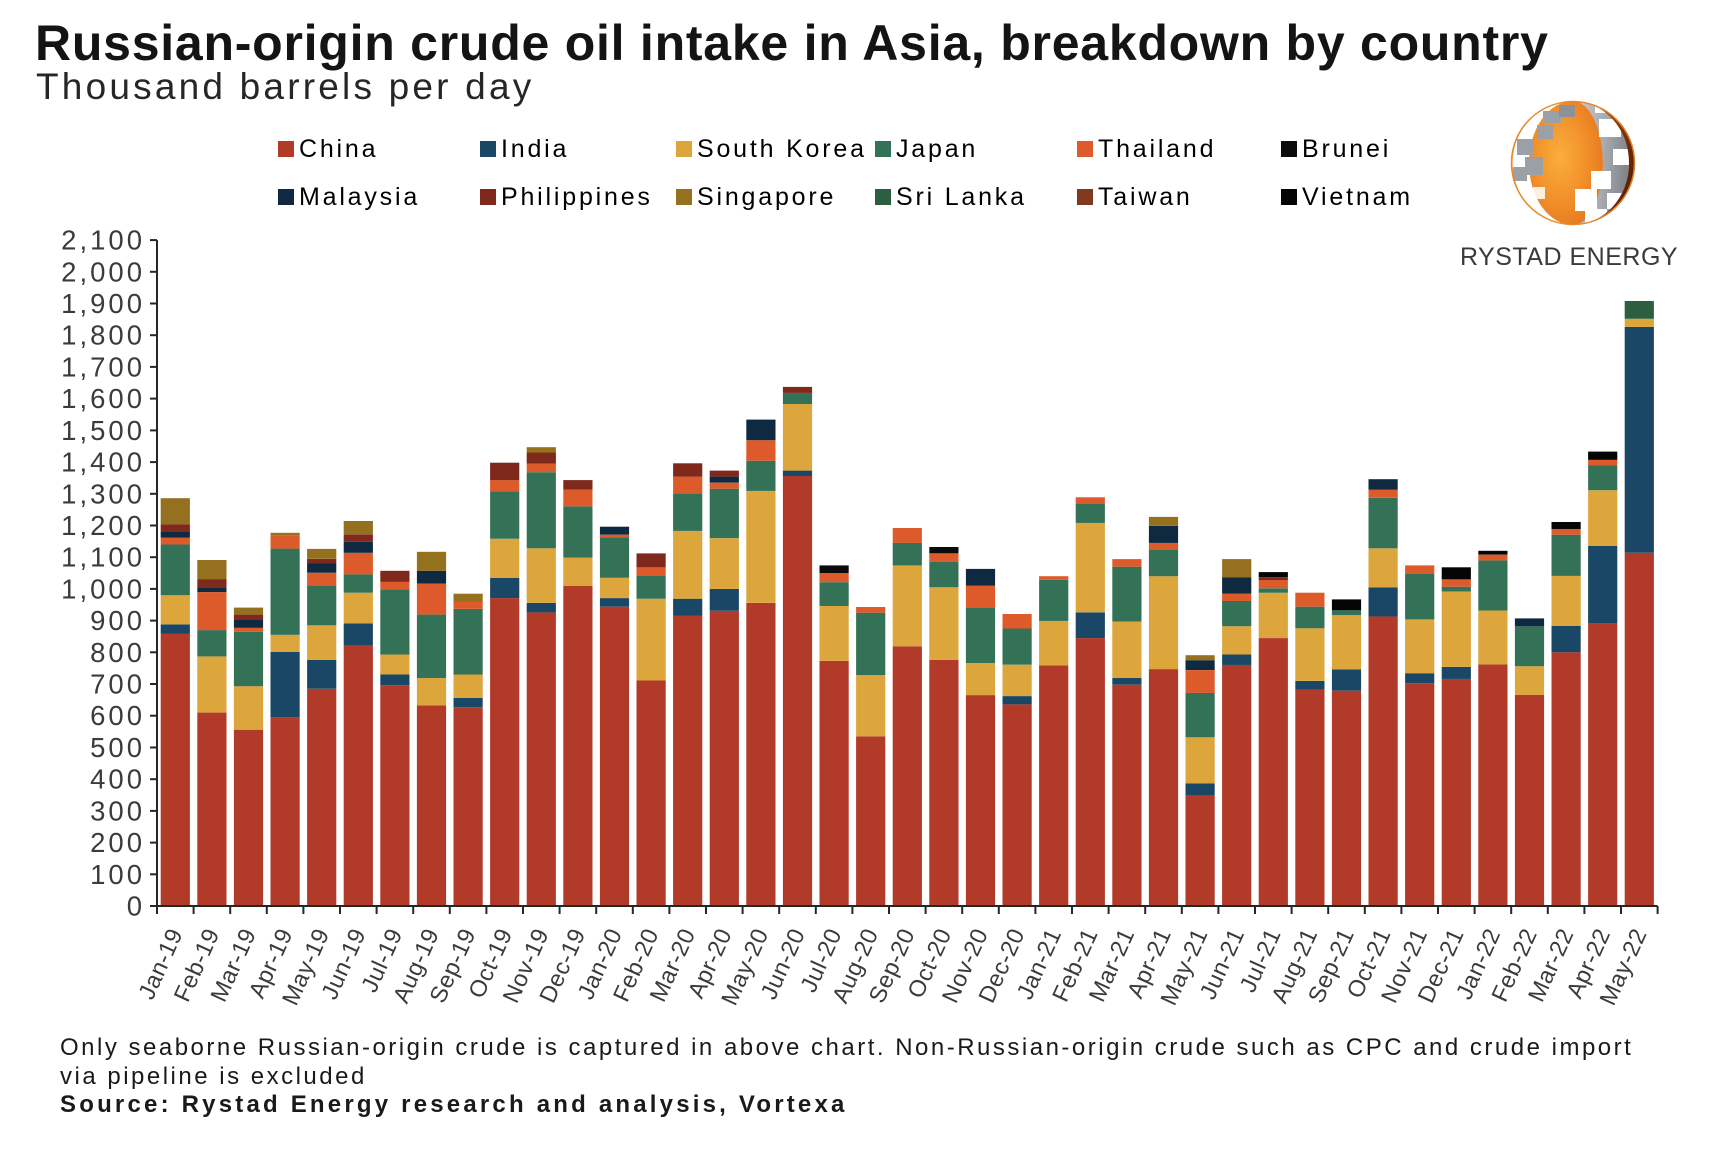 The height and width of the screenshot is (1157, 1732). What do you see at coordinates (117, 715) in the screenshot?
I see `svg-text: 600` at bounding box center [117, 715].